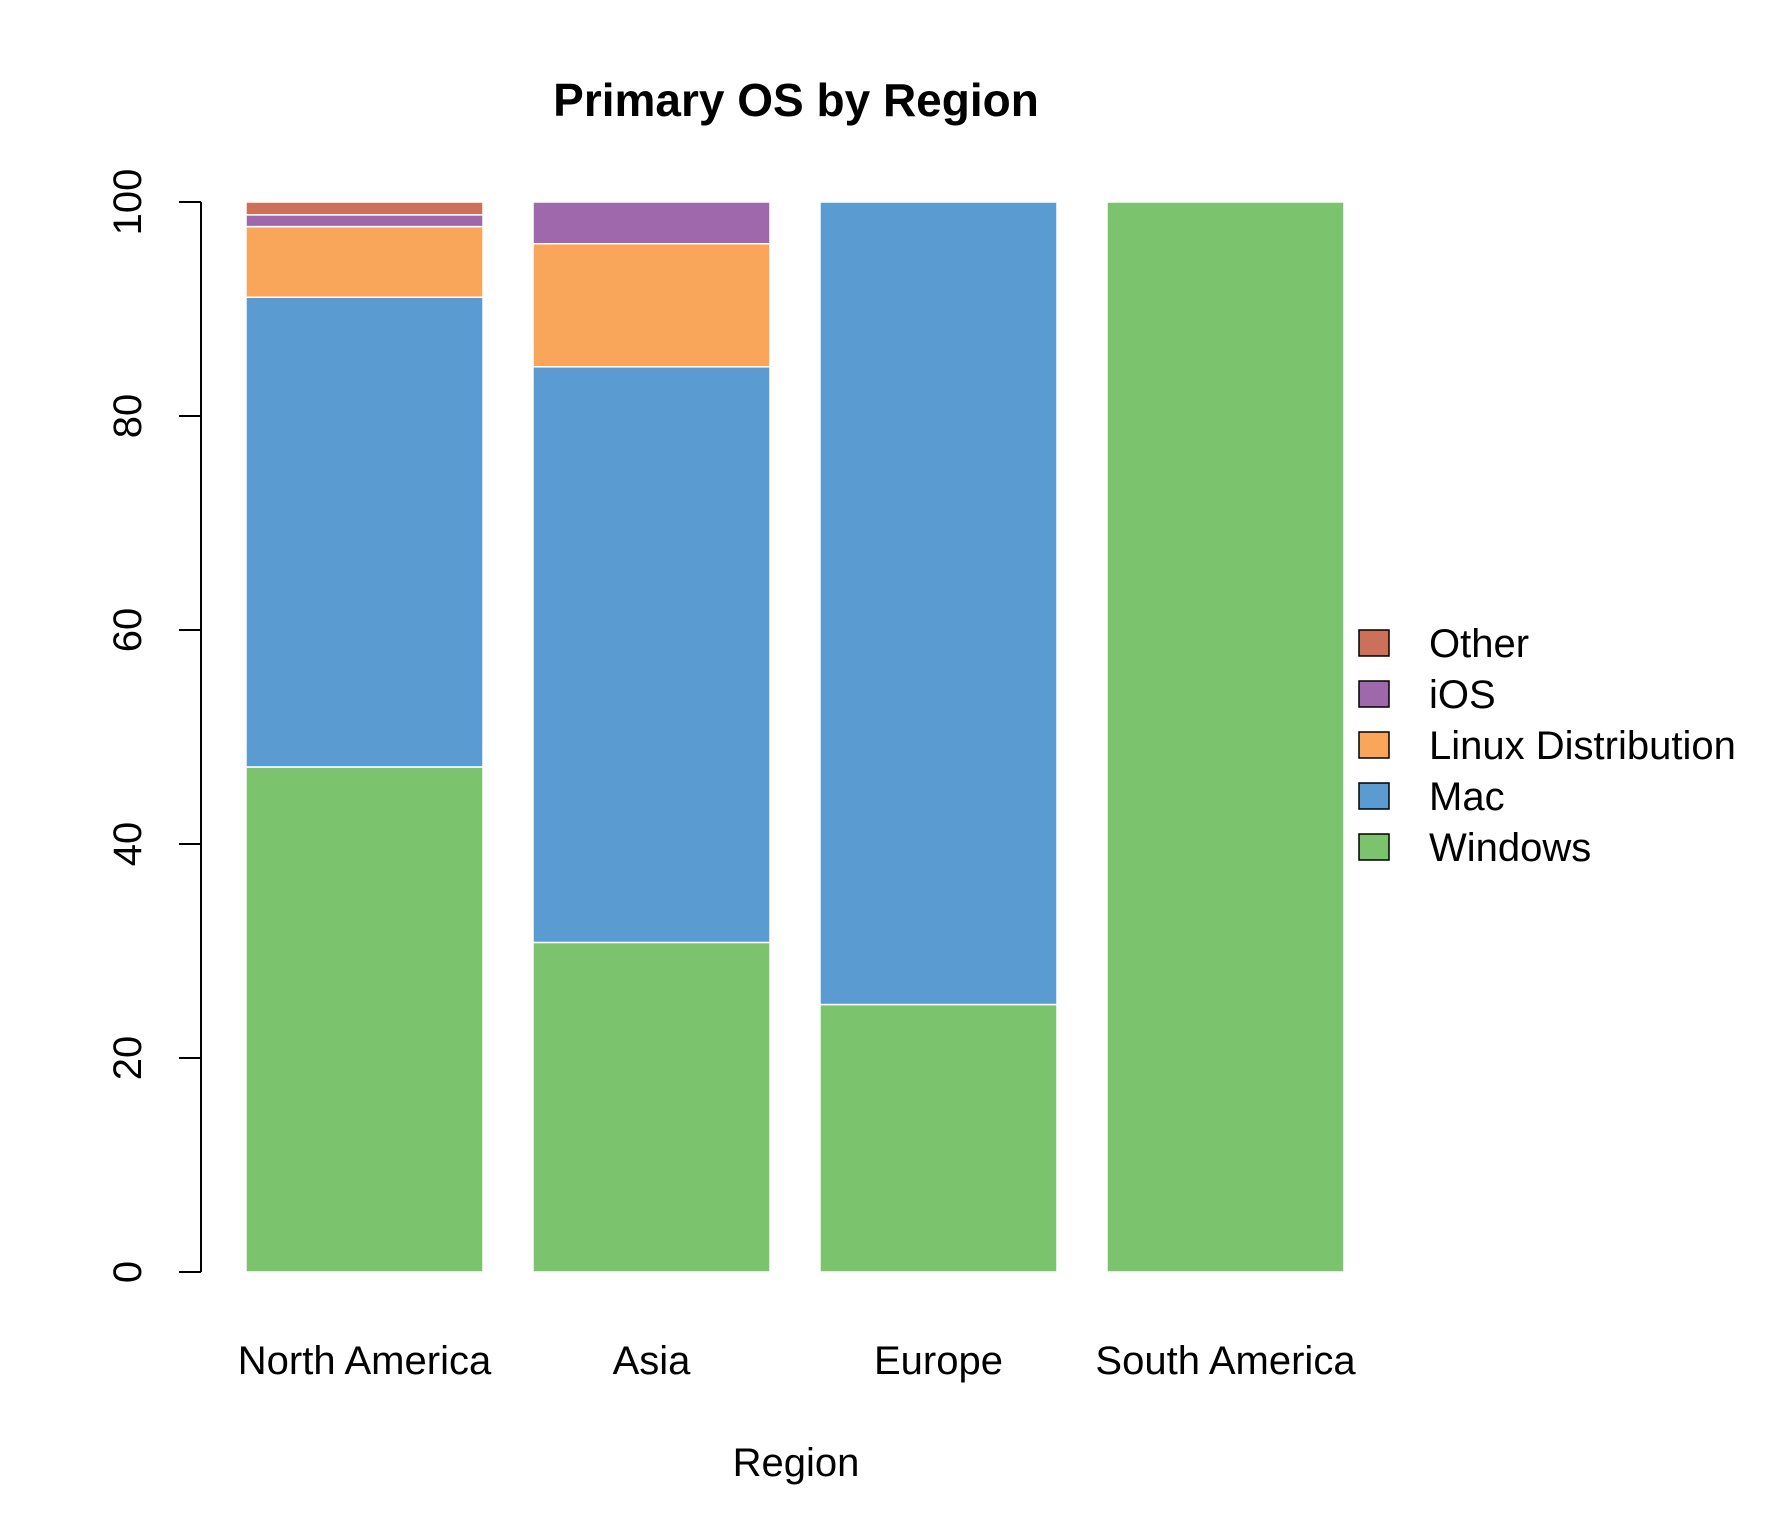 The image size is (1792, 1536). I want to click on y-tick-label: 60, so click(128, 630).